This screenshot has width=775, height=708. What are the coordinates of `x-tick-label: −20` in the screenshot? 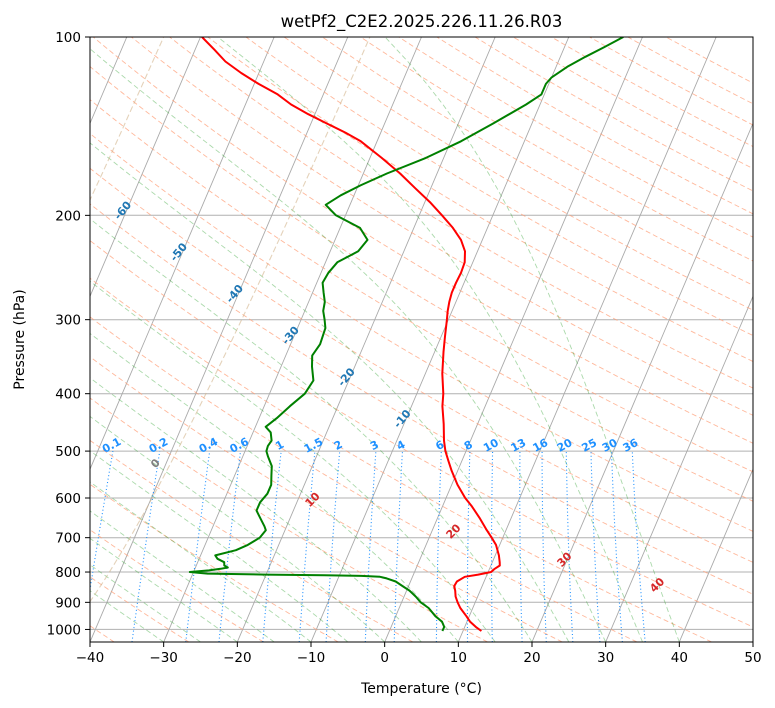 It's located at (237, 658).